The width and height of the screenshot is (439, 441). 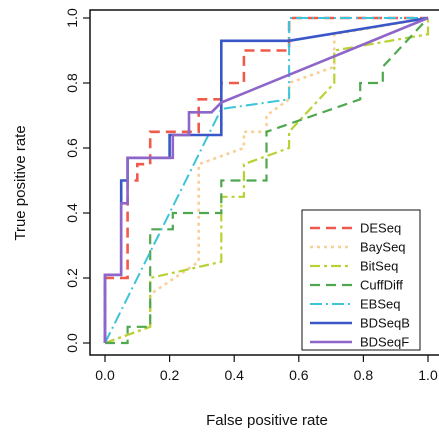 What do you see at coordinates (72, 18) in the screenshot?
I see `y-tick-label: 1.0` at bounding box center [72, 18].